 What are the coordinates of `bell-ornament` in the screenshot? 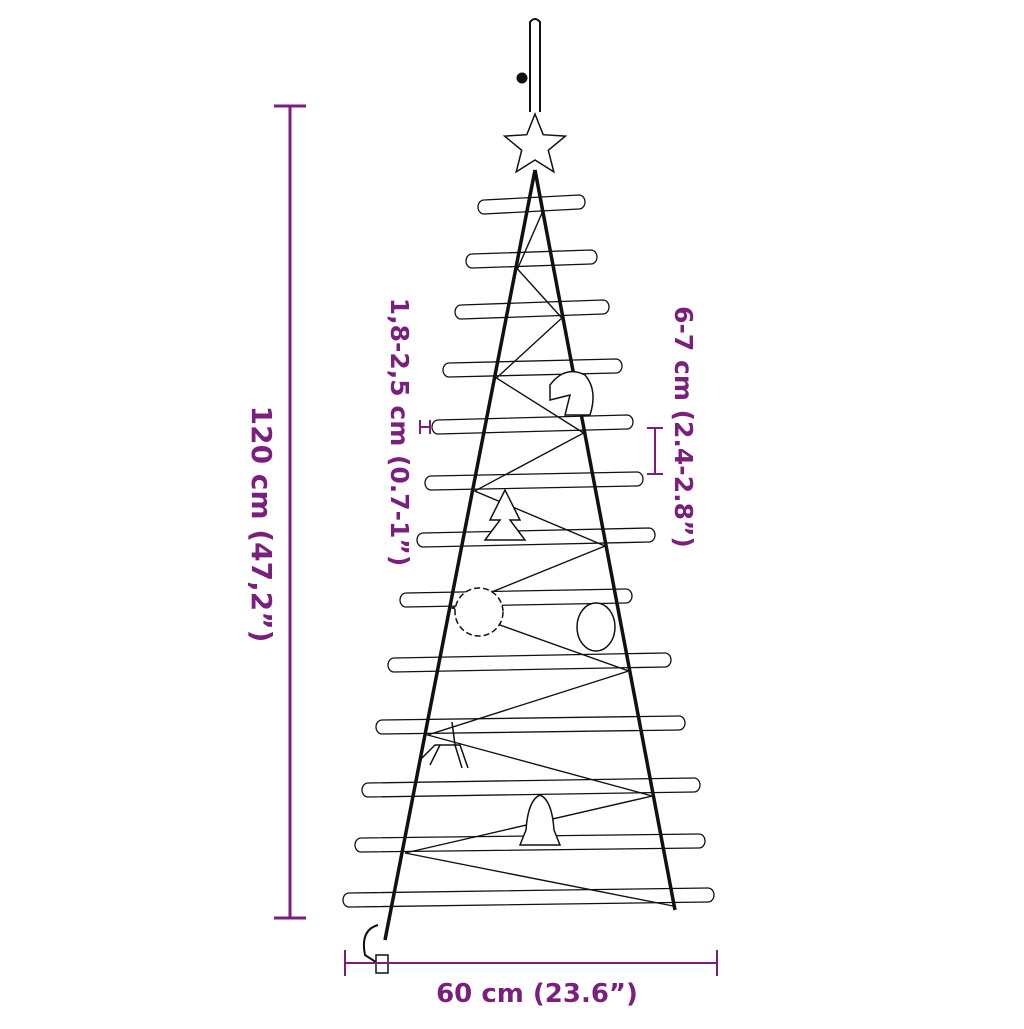 It's located at (540, 820).